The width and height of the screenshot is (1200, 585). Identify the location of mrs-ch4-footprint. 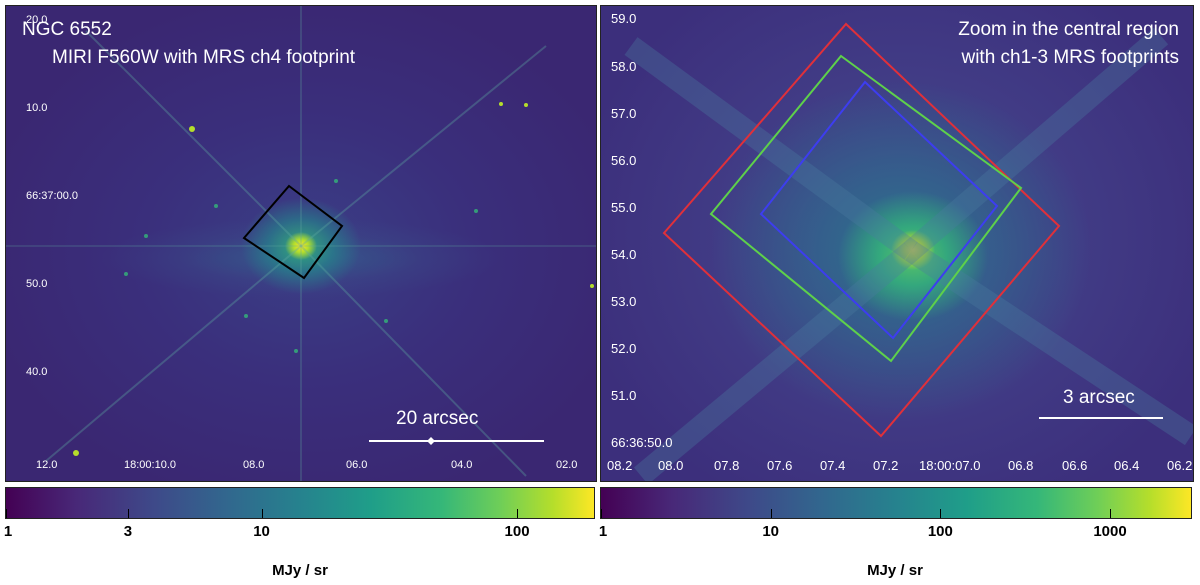
(293, 232).